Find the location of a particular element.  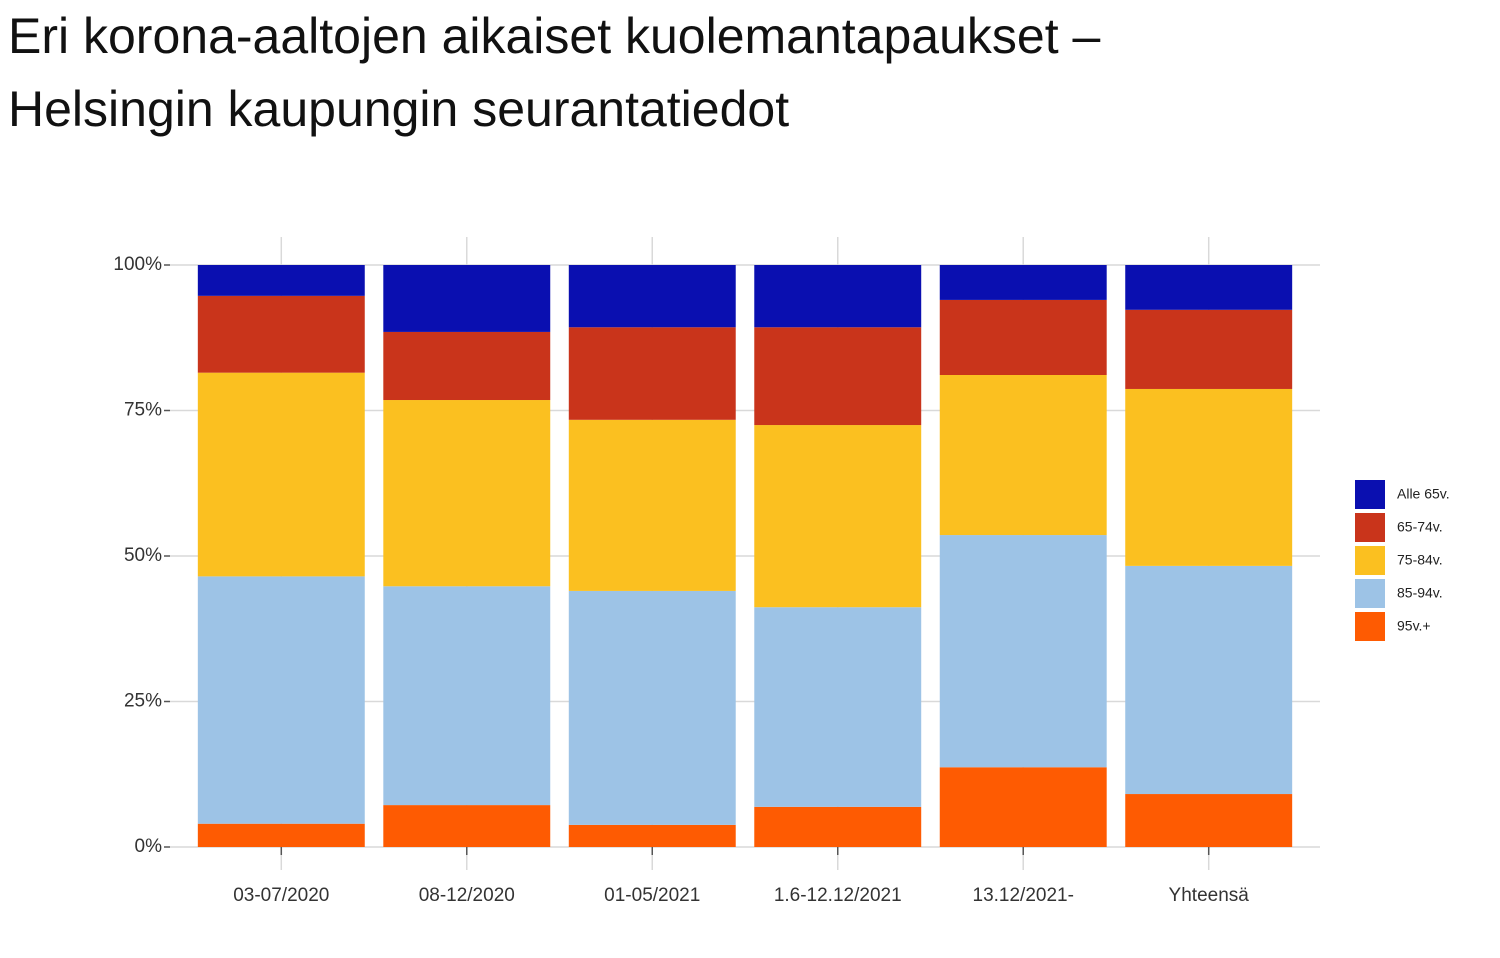

y-tick-label: 100% is located at coordinates (137, 264).